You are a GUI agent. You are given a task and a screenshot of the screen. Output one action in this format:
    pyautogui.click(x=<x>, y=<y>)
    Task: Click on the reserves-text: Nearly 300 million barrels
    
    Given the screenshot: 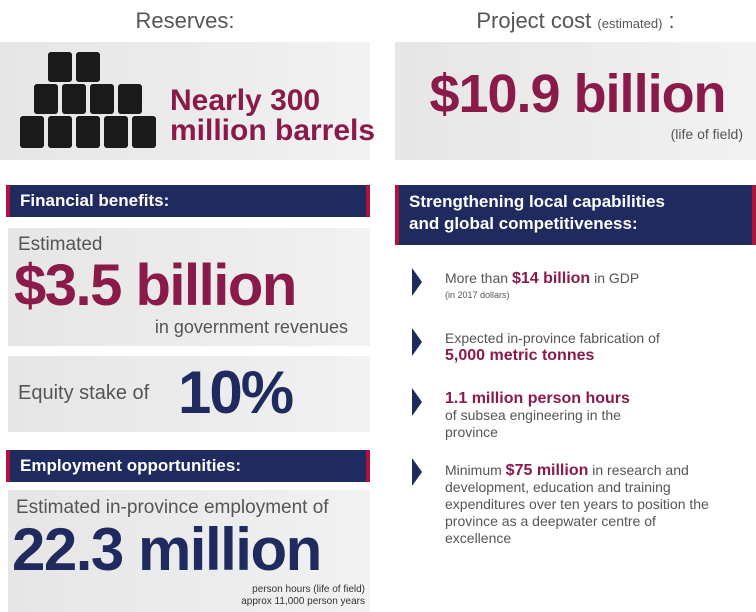 What is the action you would take?
    pyautogui.click(x=272, y=116)
    